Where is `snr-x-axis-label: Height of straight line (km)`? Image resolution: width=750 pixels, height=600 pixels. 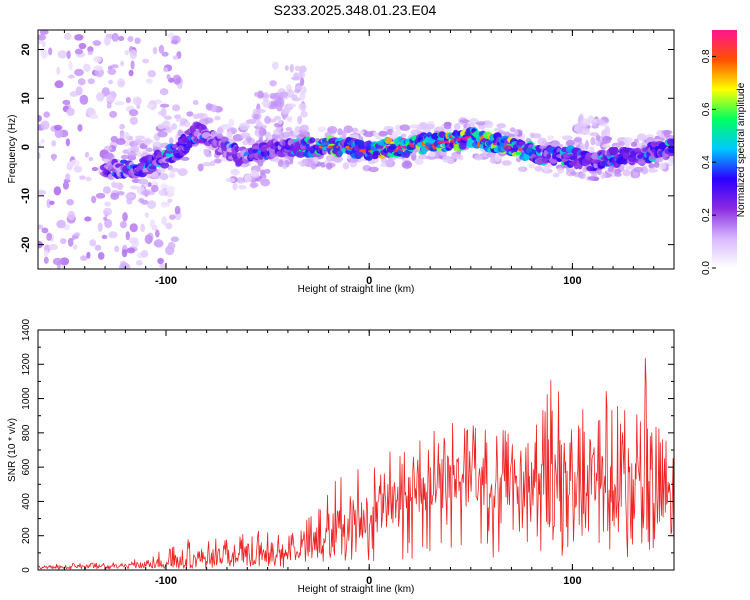
snr-x-axis-label: Height of straight line (km) is located at coordinates (356, 589).